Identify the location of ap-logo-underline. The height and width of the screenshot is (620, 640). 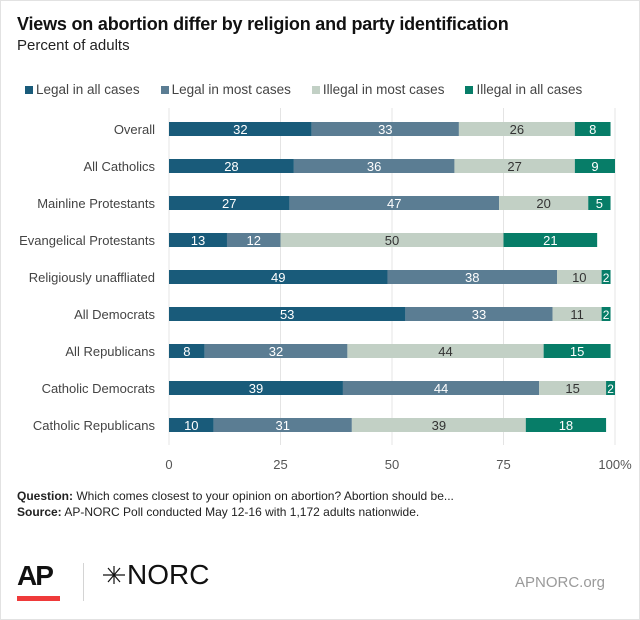
(38, 598).